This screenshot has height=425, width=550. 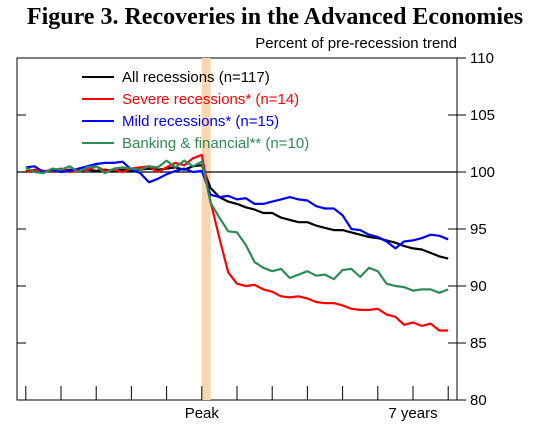 What do you see at coordinates (482, 115) in the screenshot?
I see `y-tick-label-105: 105` at bounding box center [482, 115].